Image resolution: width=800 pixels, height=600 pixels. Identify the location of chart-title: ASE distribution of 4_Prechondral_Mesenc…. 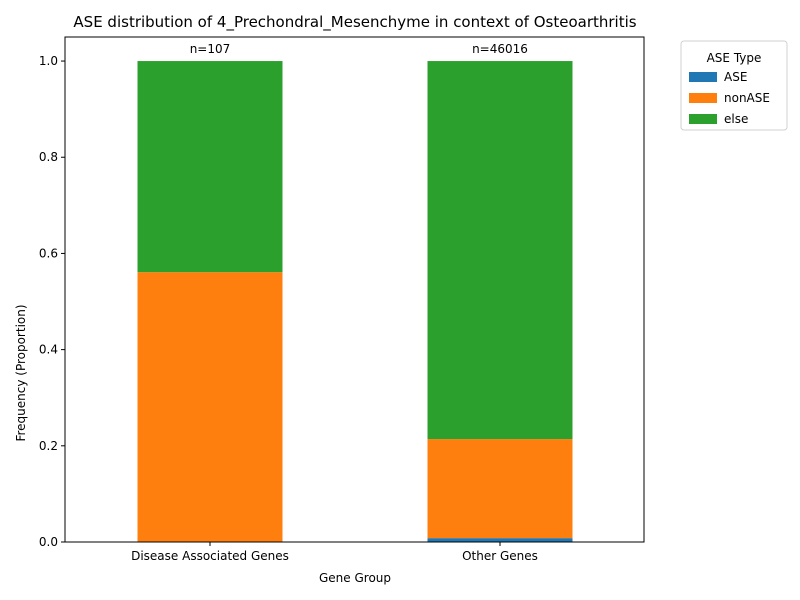
(354, 22).